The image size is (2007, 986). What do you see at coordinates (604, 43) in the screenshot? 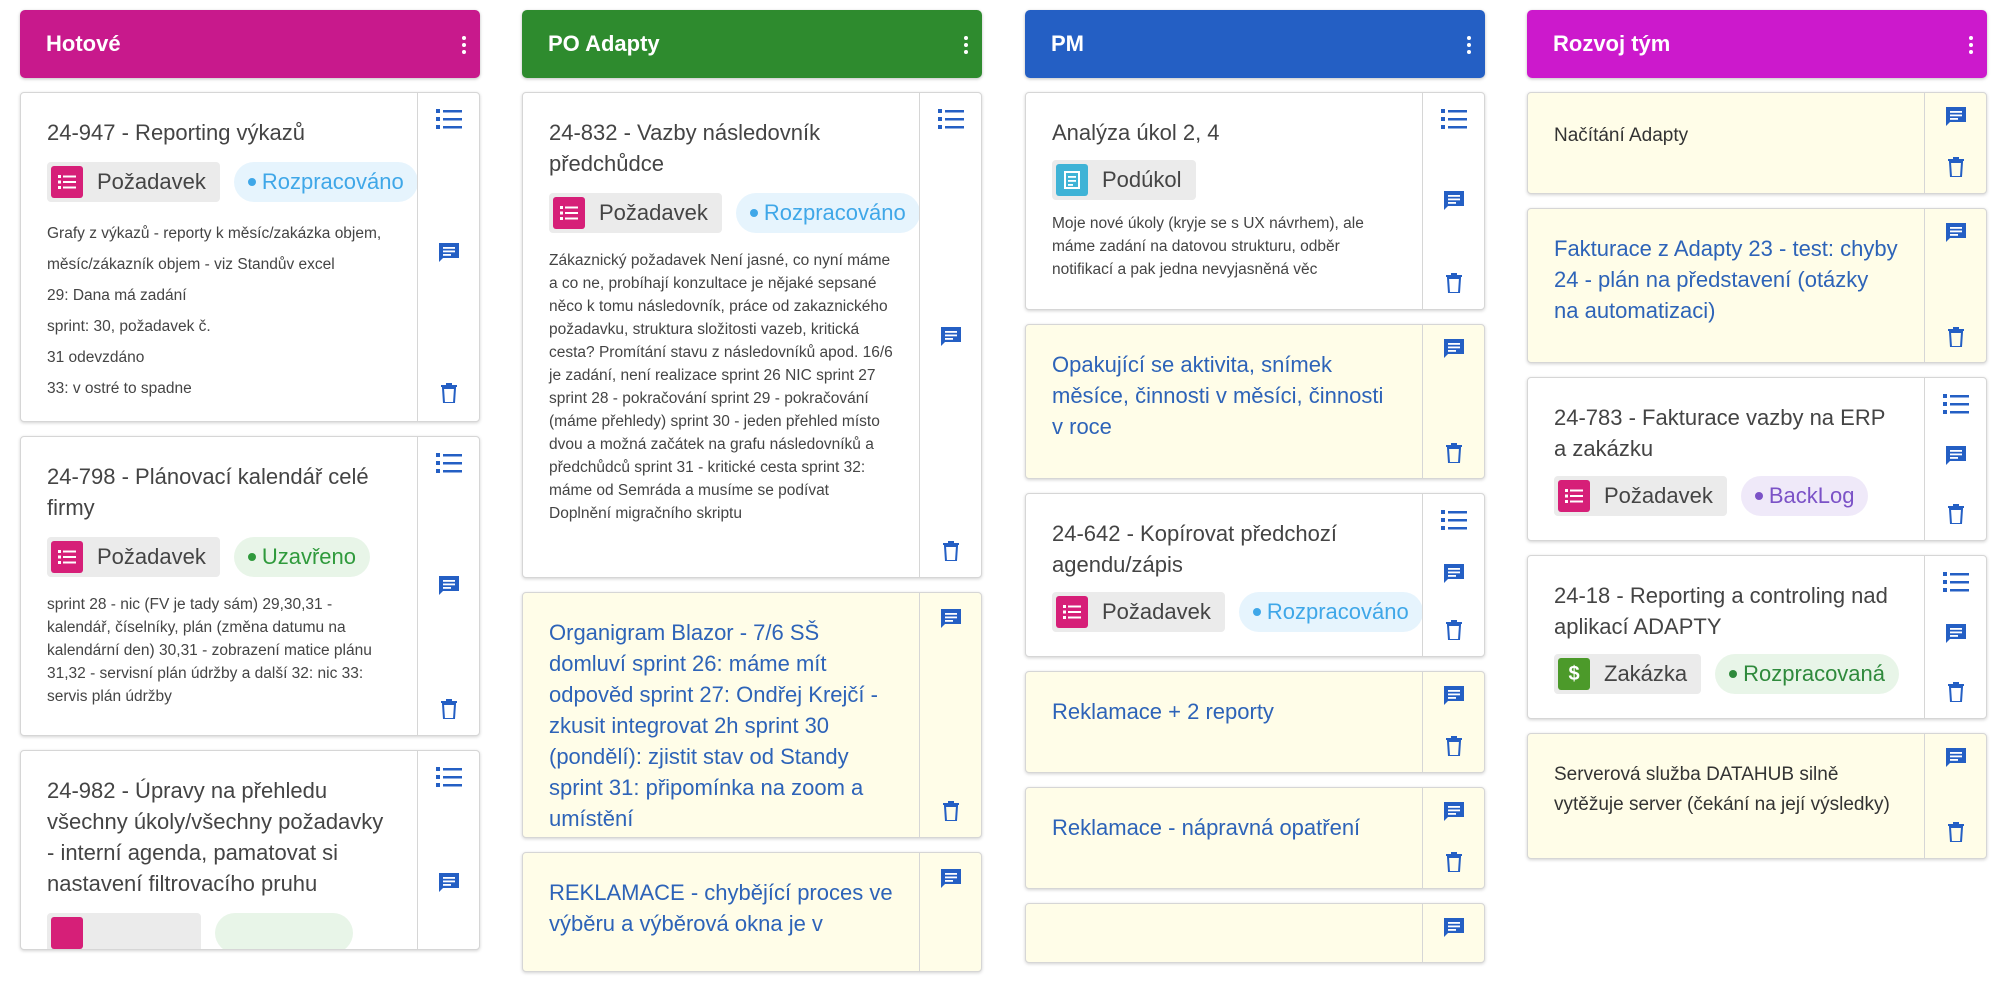
I see `column-title: PO Adapty` at bounding box center [604, 43].